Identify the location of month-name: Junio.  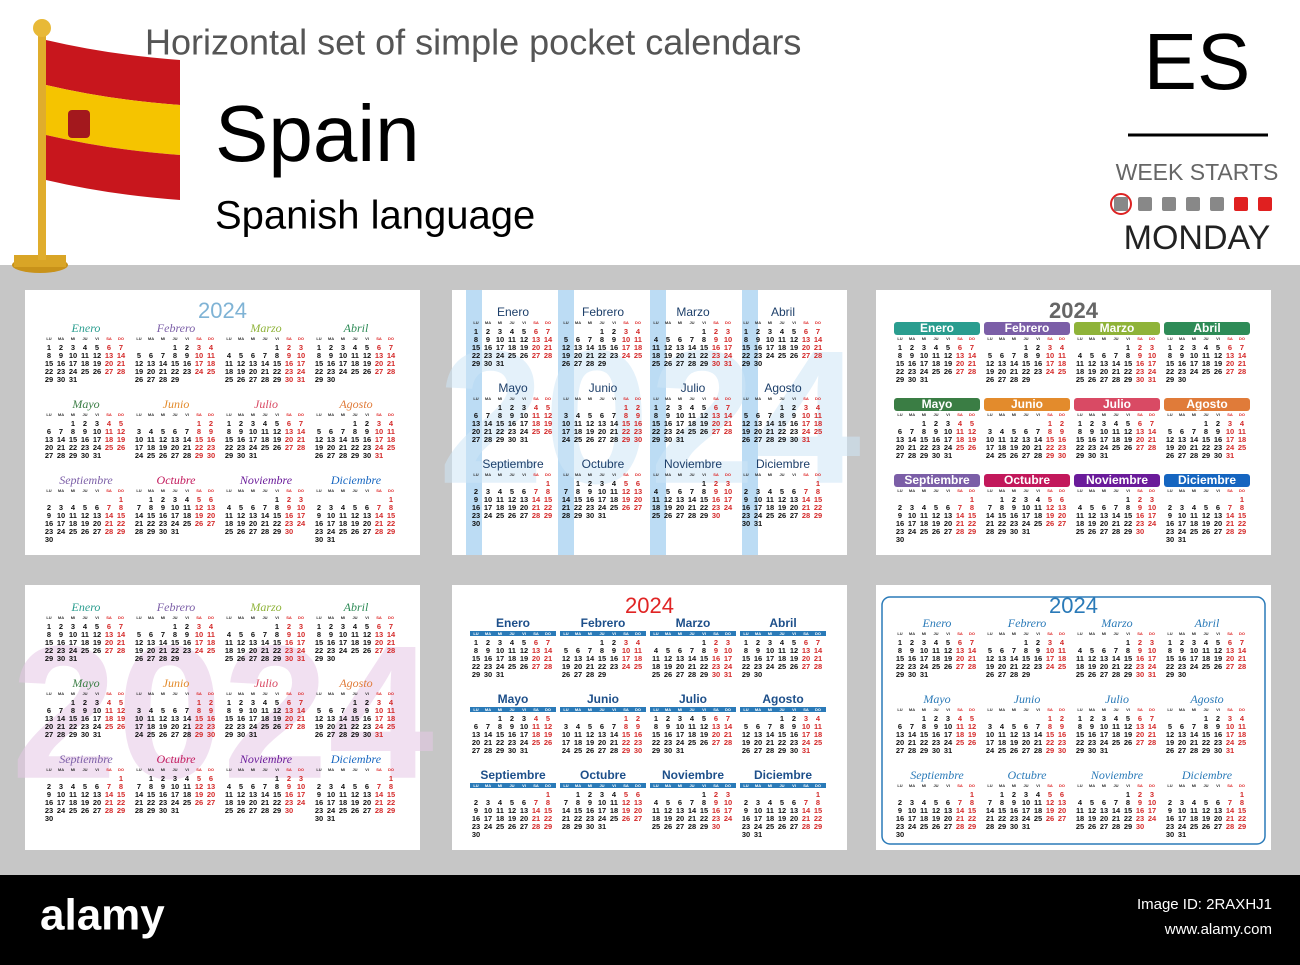
(603, 699).